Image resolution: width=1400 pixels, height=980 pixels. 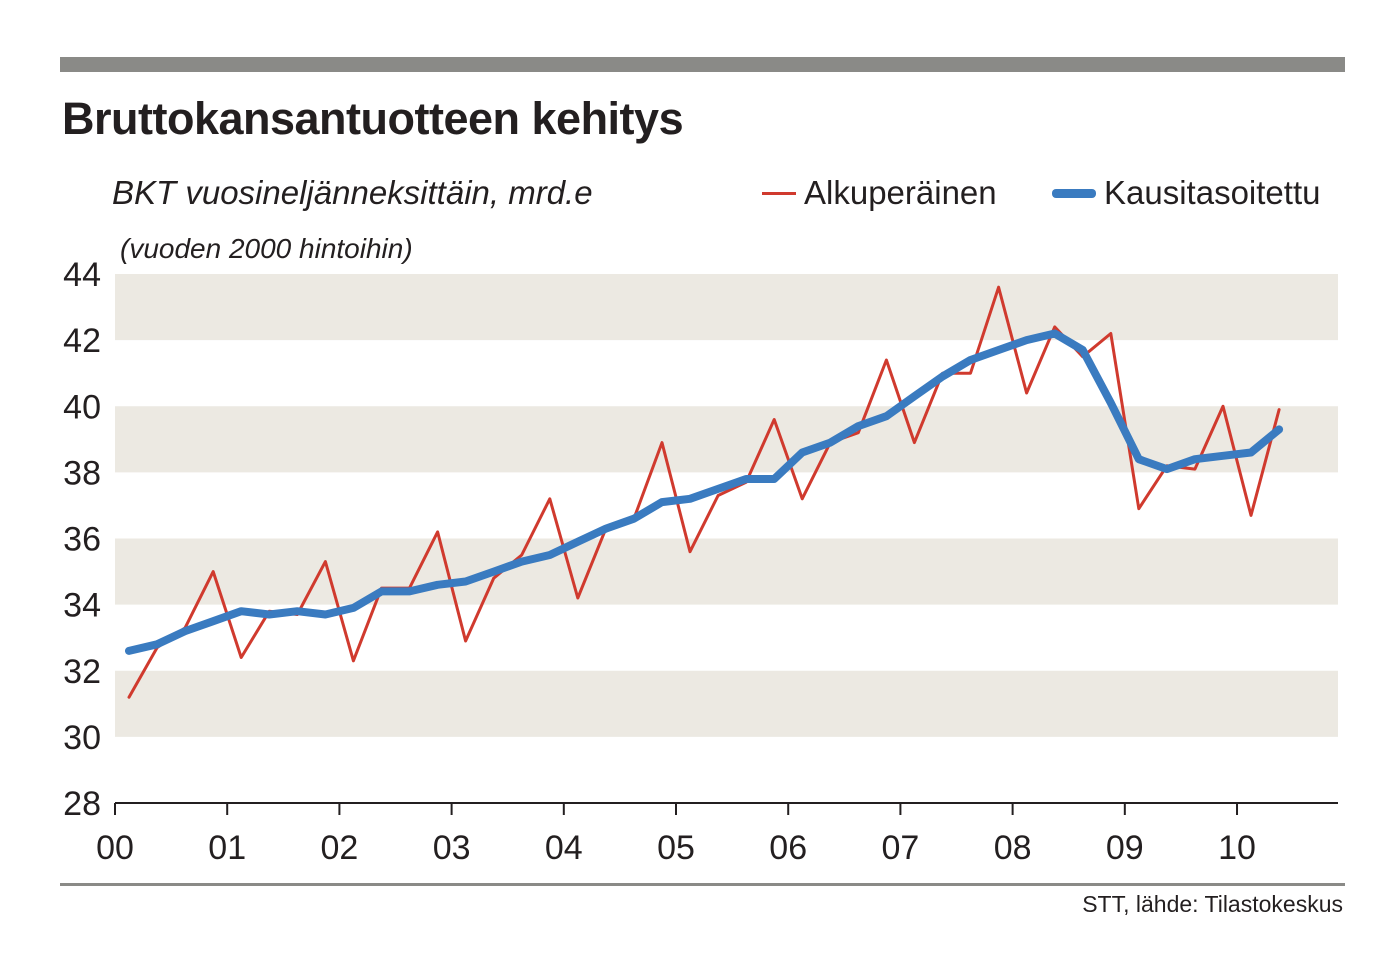 What do you see at coordinates (82, 672) in the screenshot?
I see `y-tick-label-32: 32` at bounding box center [82, 672].